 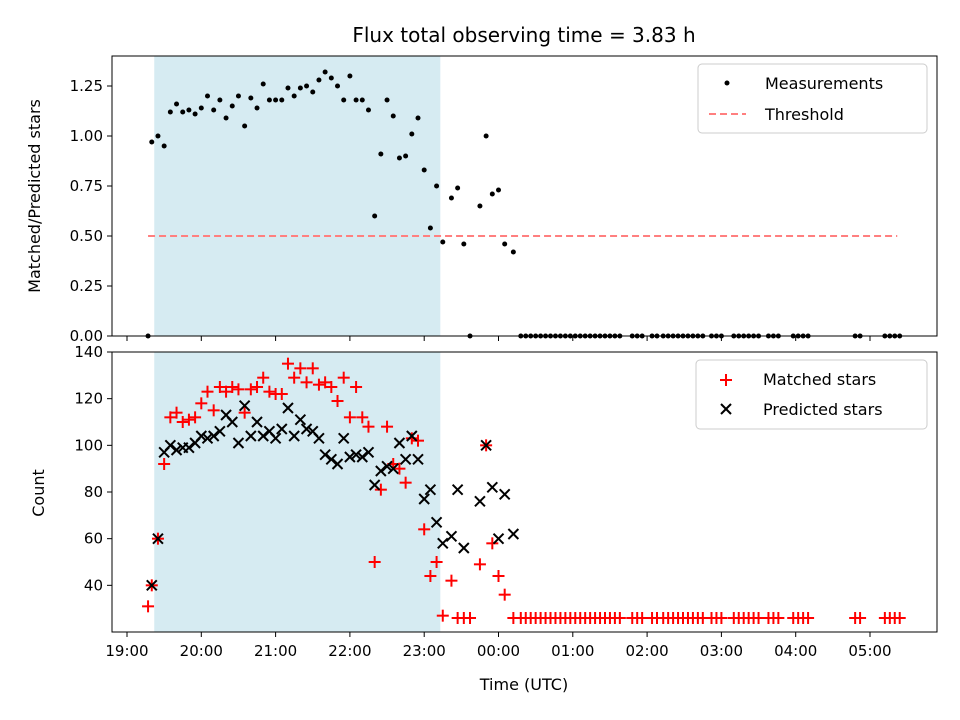 I want to click on bottom-y-axis-ticks: 40 60 80 100 120 140, so click(x=93, y=468).